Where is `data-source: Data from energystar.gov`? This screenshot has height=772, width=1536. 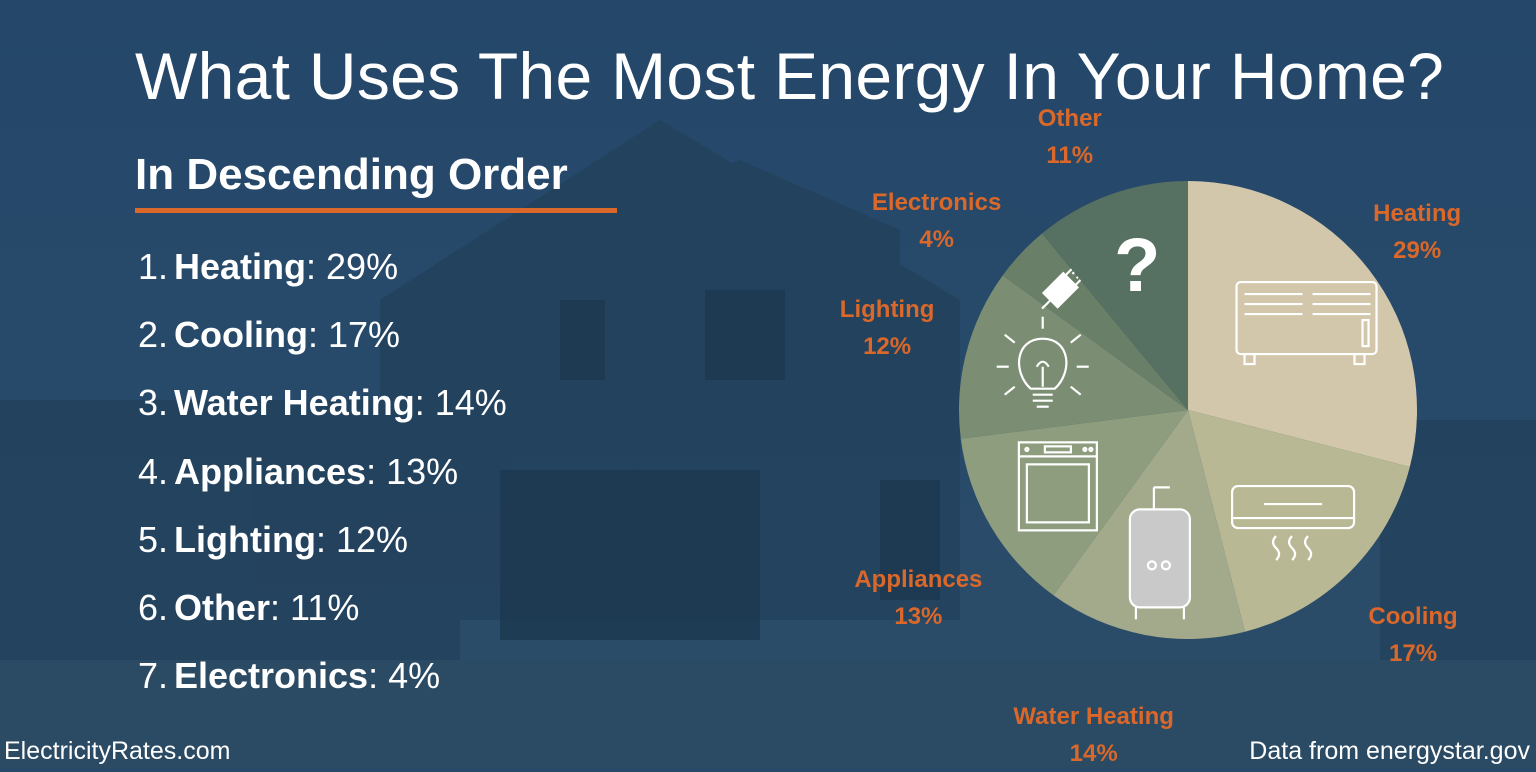 data-source: Data from energystar.gov is located at coordinates (1389, 751).